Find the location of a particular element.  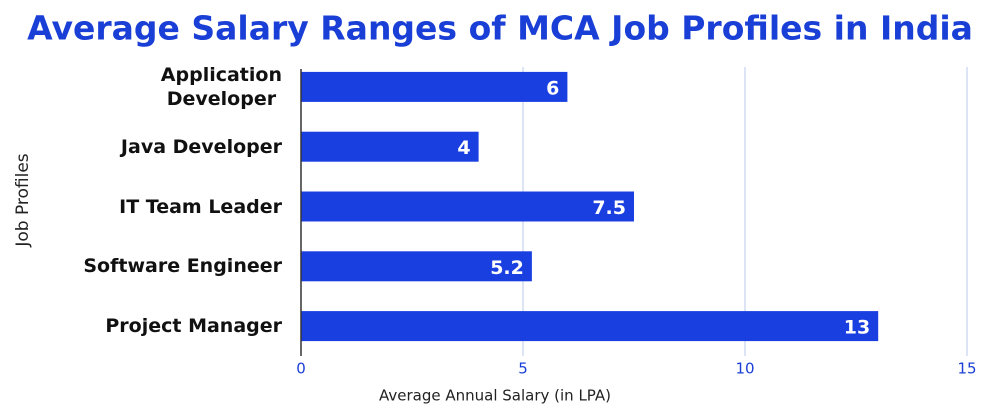

bar-value-label: 7.5 is located at coordinates (609, 208).